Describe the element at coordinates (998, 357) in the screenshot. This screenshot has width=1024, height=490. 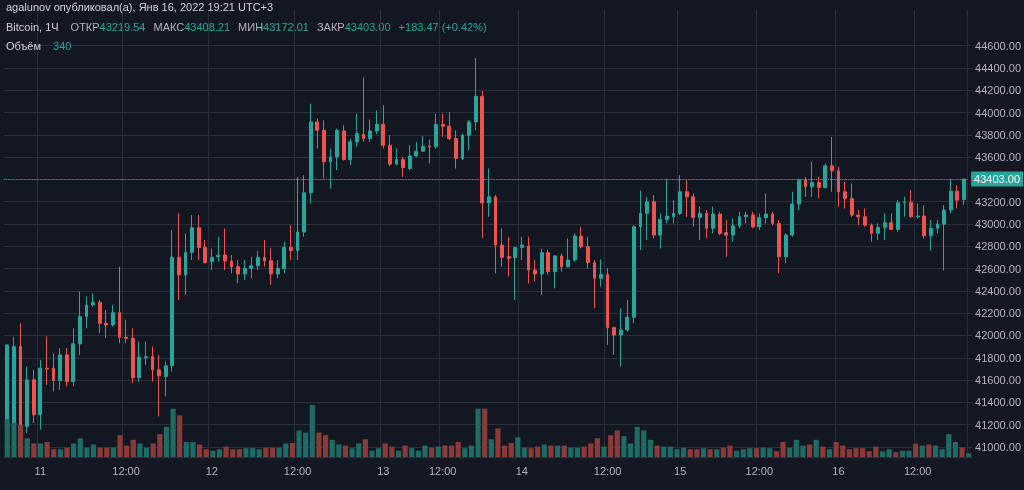
I see `y-tick-label: 41800.00` at that location.